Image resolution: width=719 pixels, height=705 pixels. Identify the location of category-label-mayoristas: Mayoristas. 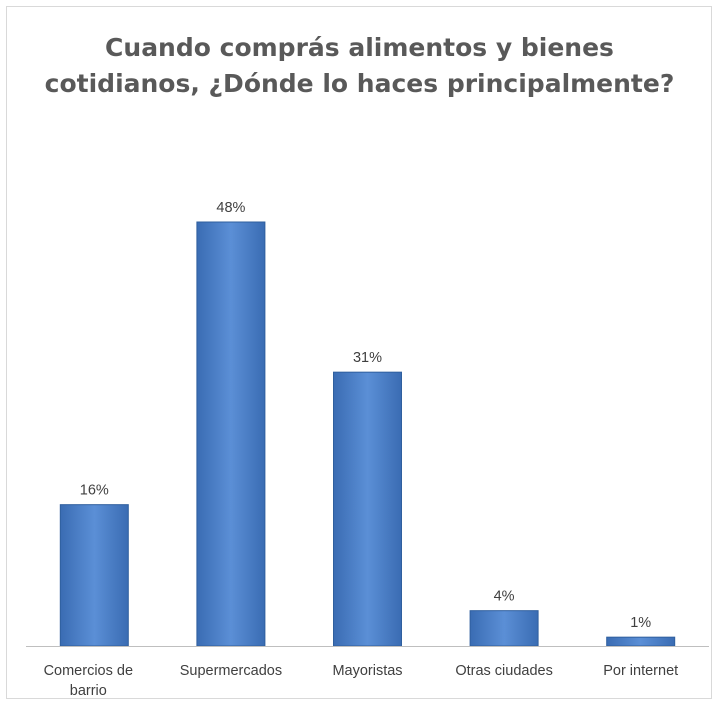
(367, 671).